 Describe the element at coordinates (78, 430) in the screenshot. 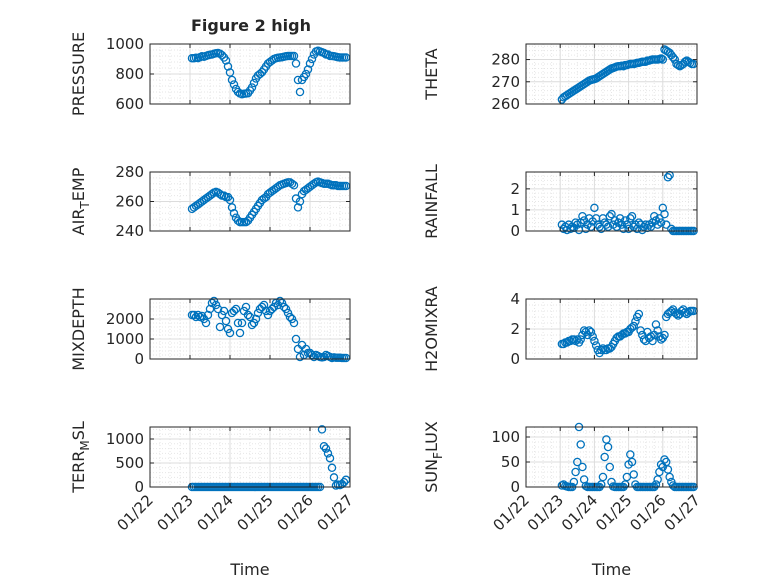

I see `y-axis-label-tail: SL` at that location.